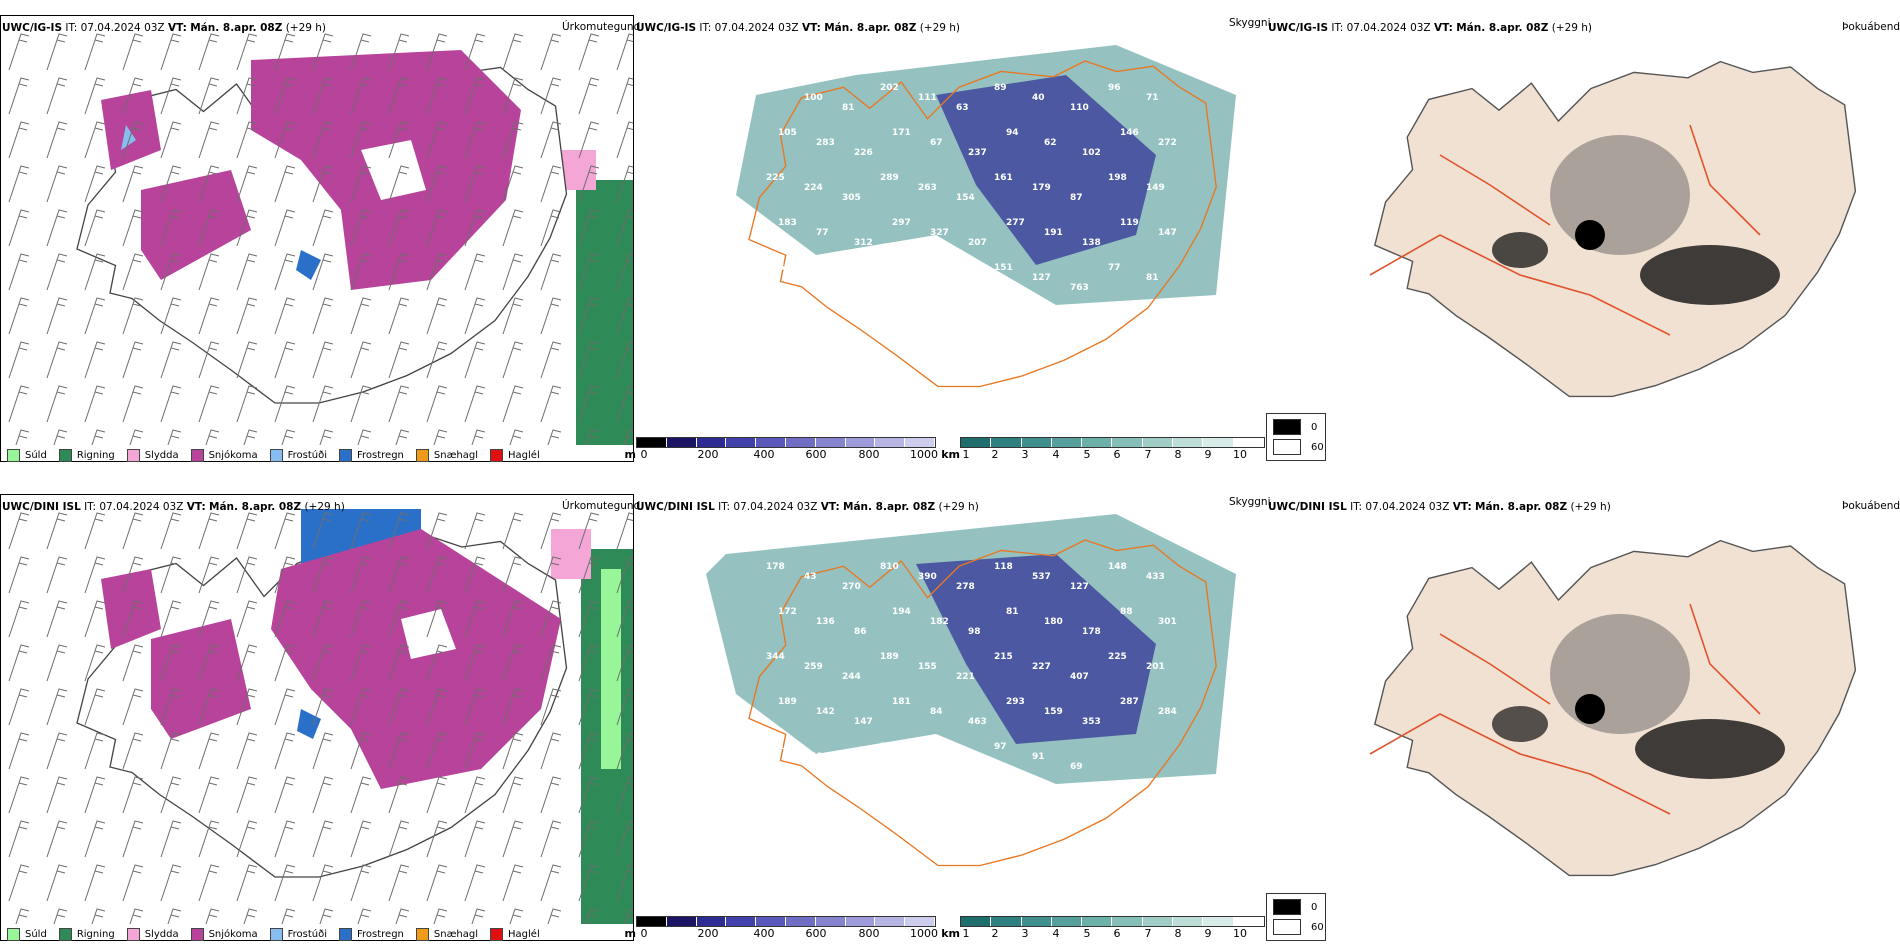 Image resolution: width=1900 pixels, height=950 pixels. What do you see at coordinates (1091, 243) in the screenshot?
I see `ceiling-value-label: 138` at bounding box center [1091, 243].